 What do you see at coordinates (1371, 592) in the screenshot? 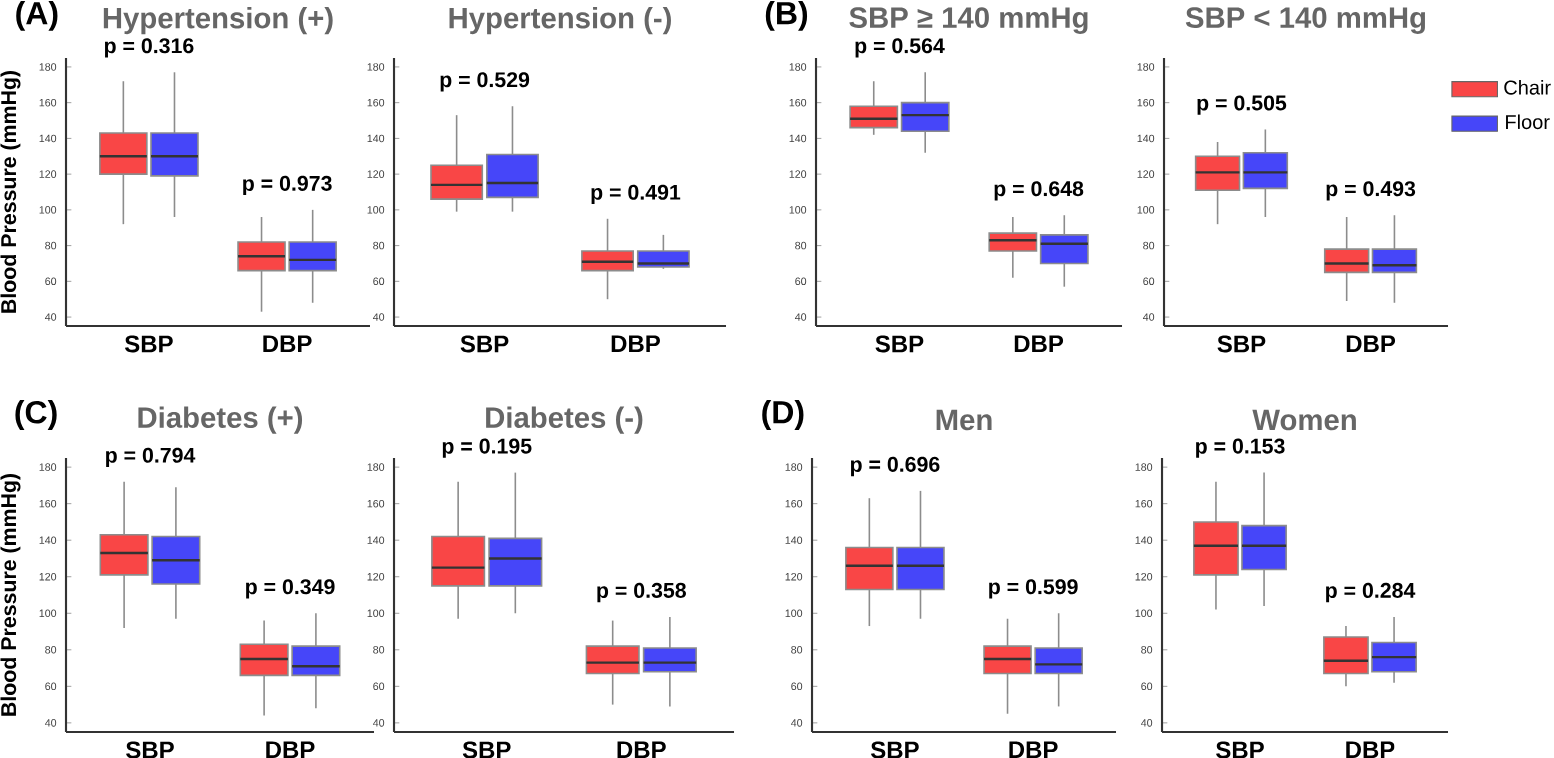
I see `annotation: p = 0.284` at bounding box center [1371, 592].